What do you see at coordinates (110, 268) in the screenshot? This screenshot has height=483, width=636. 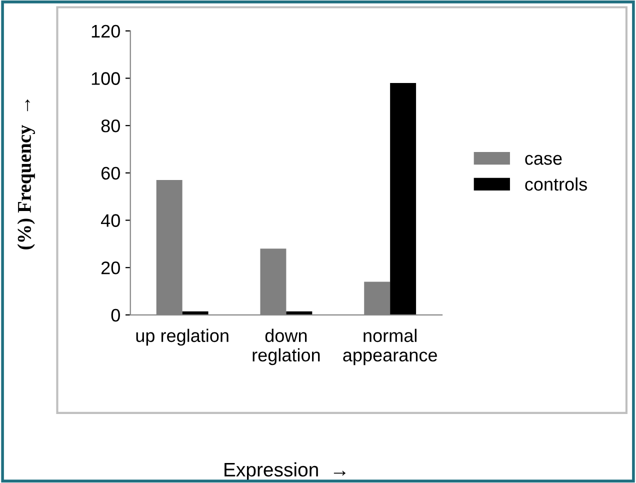 I see `y-tick-label: 20` at bounding box center [110, 268].